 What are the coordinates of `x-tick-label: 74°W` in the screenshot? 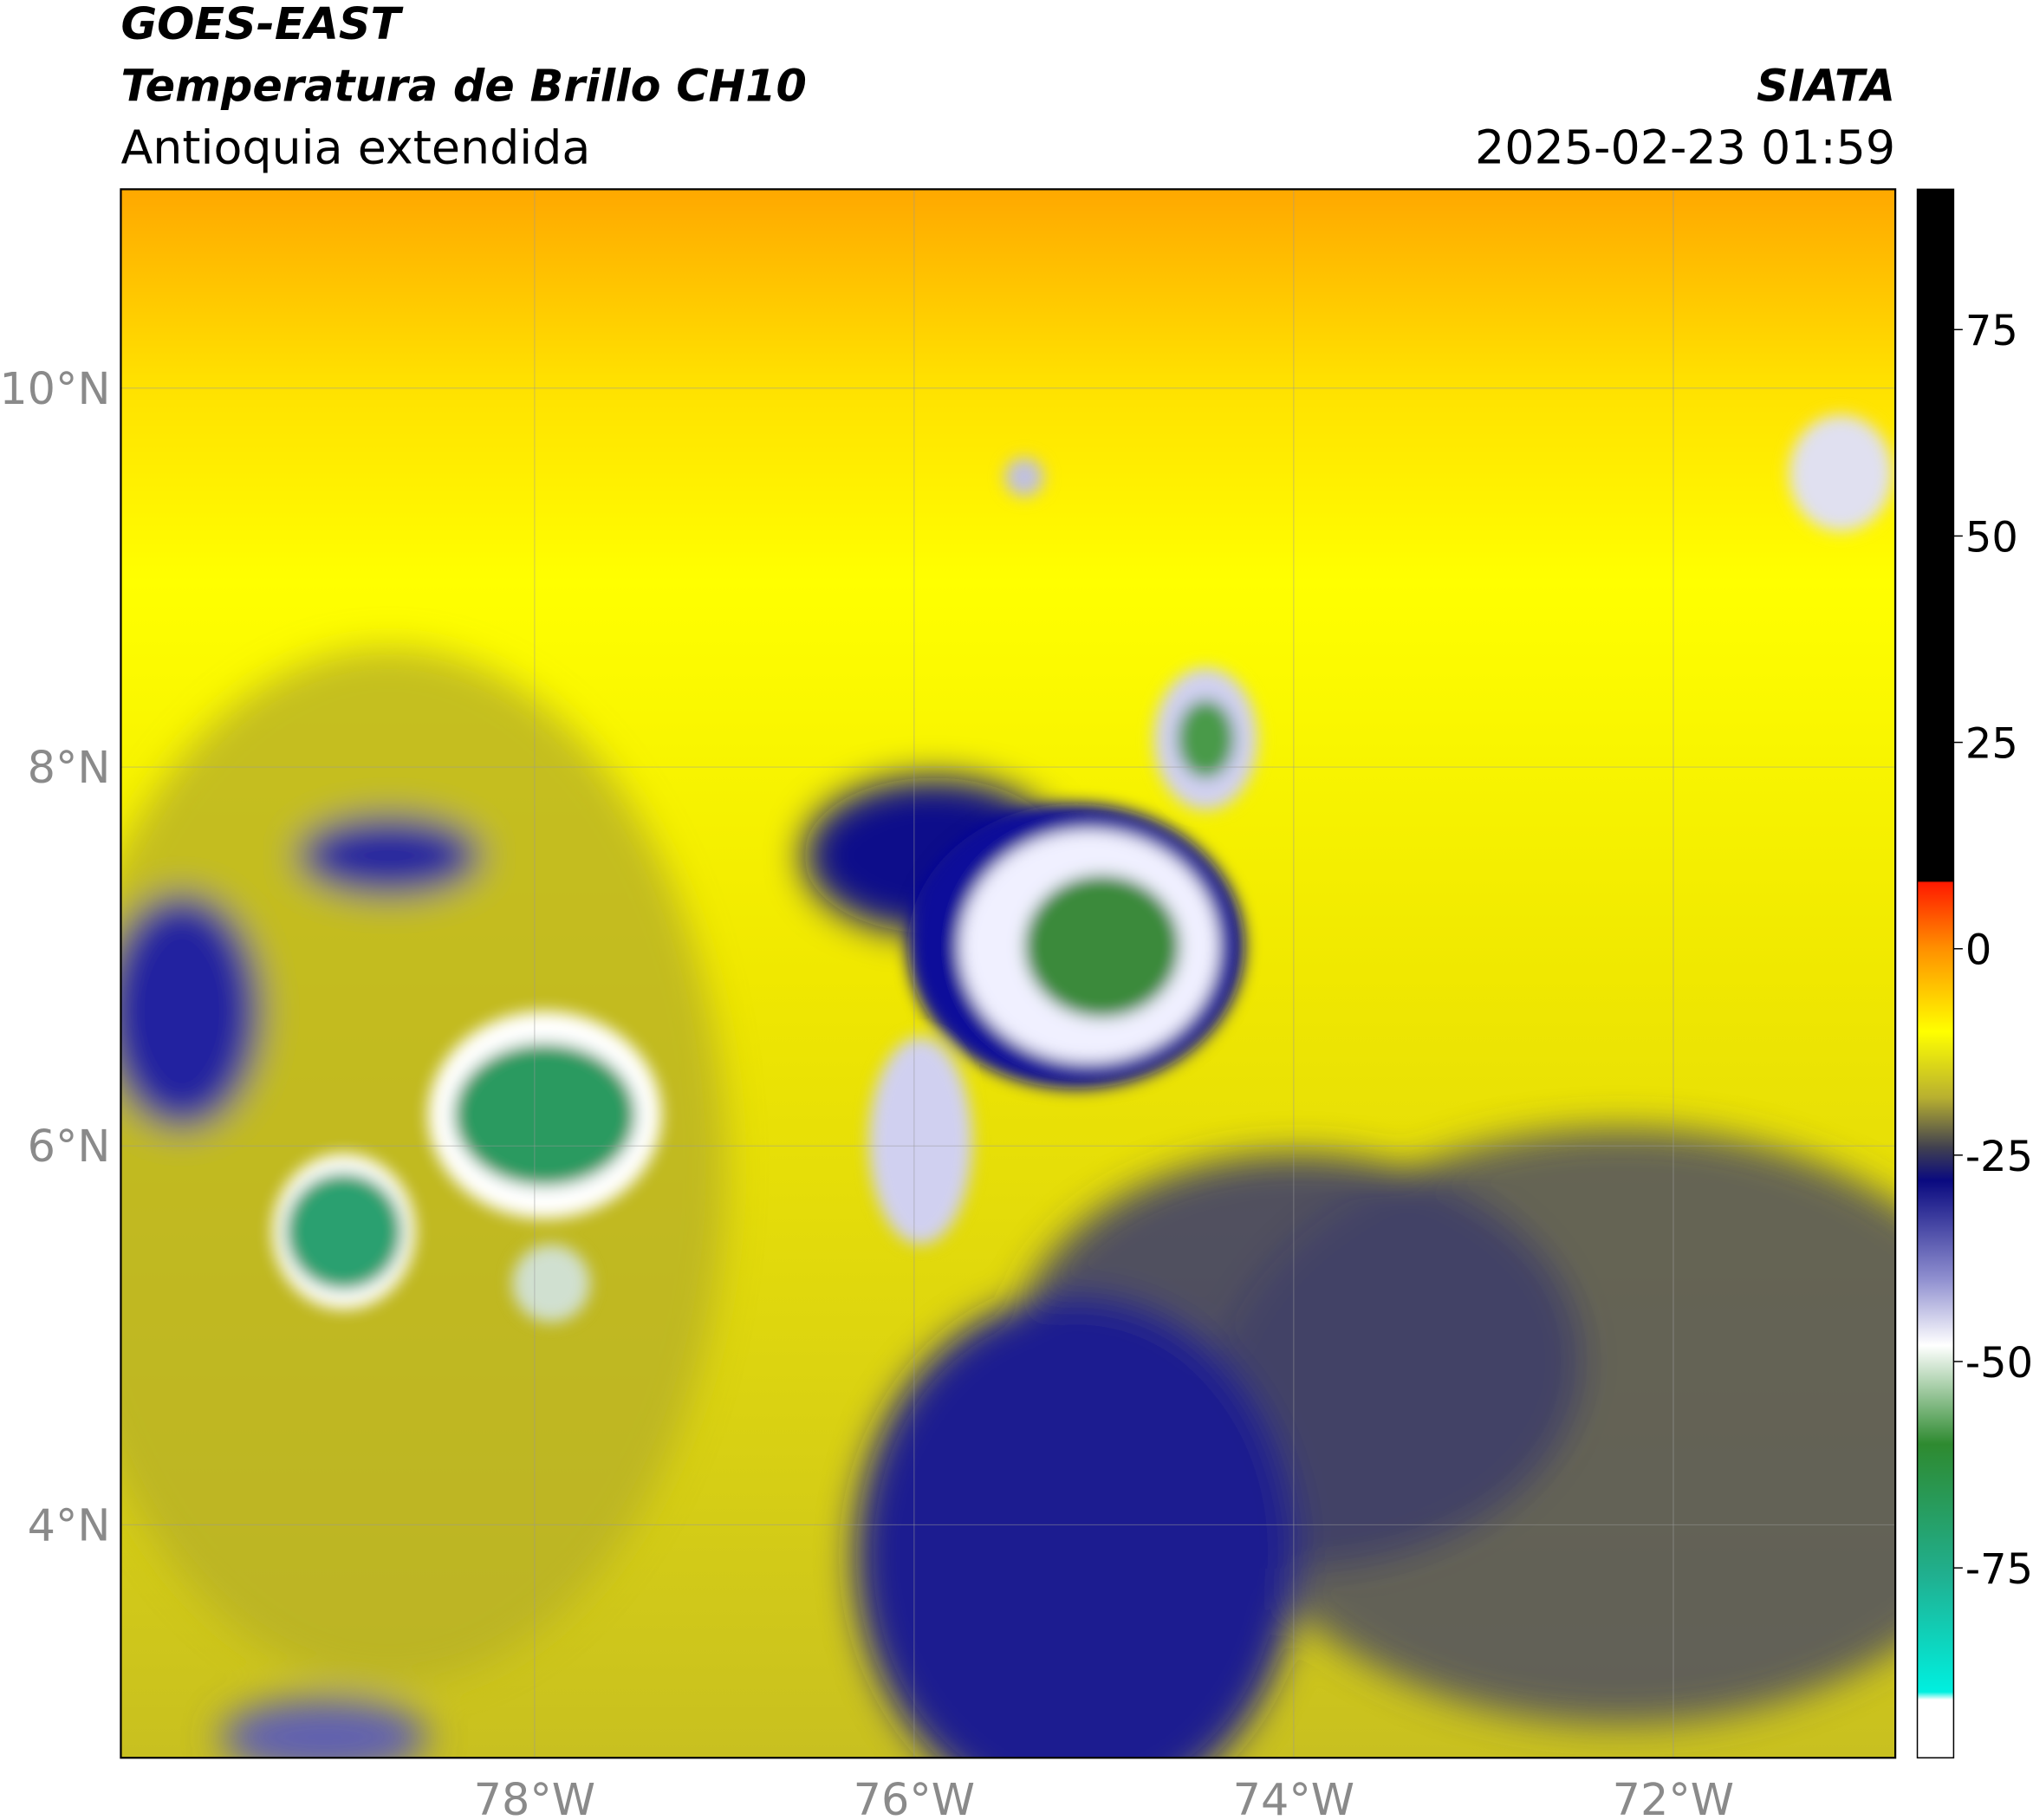 It's located at (1293, 1797).